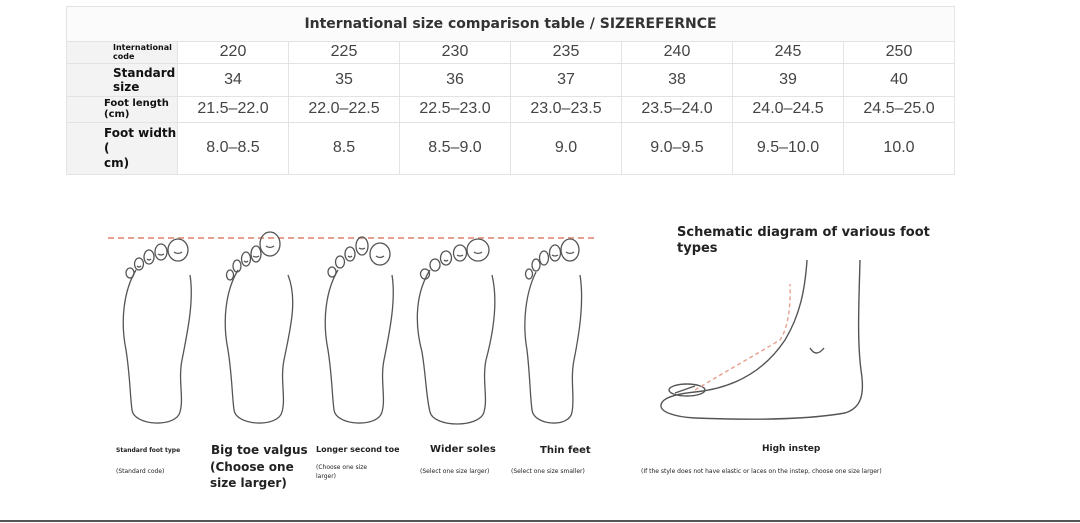 The height and width of the screenshot is (523, 1080). I want to click on standard-foot-icon, so click(157, 330).